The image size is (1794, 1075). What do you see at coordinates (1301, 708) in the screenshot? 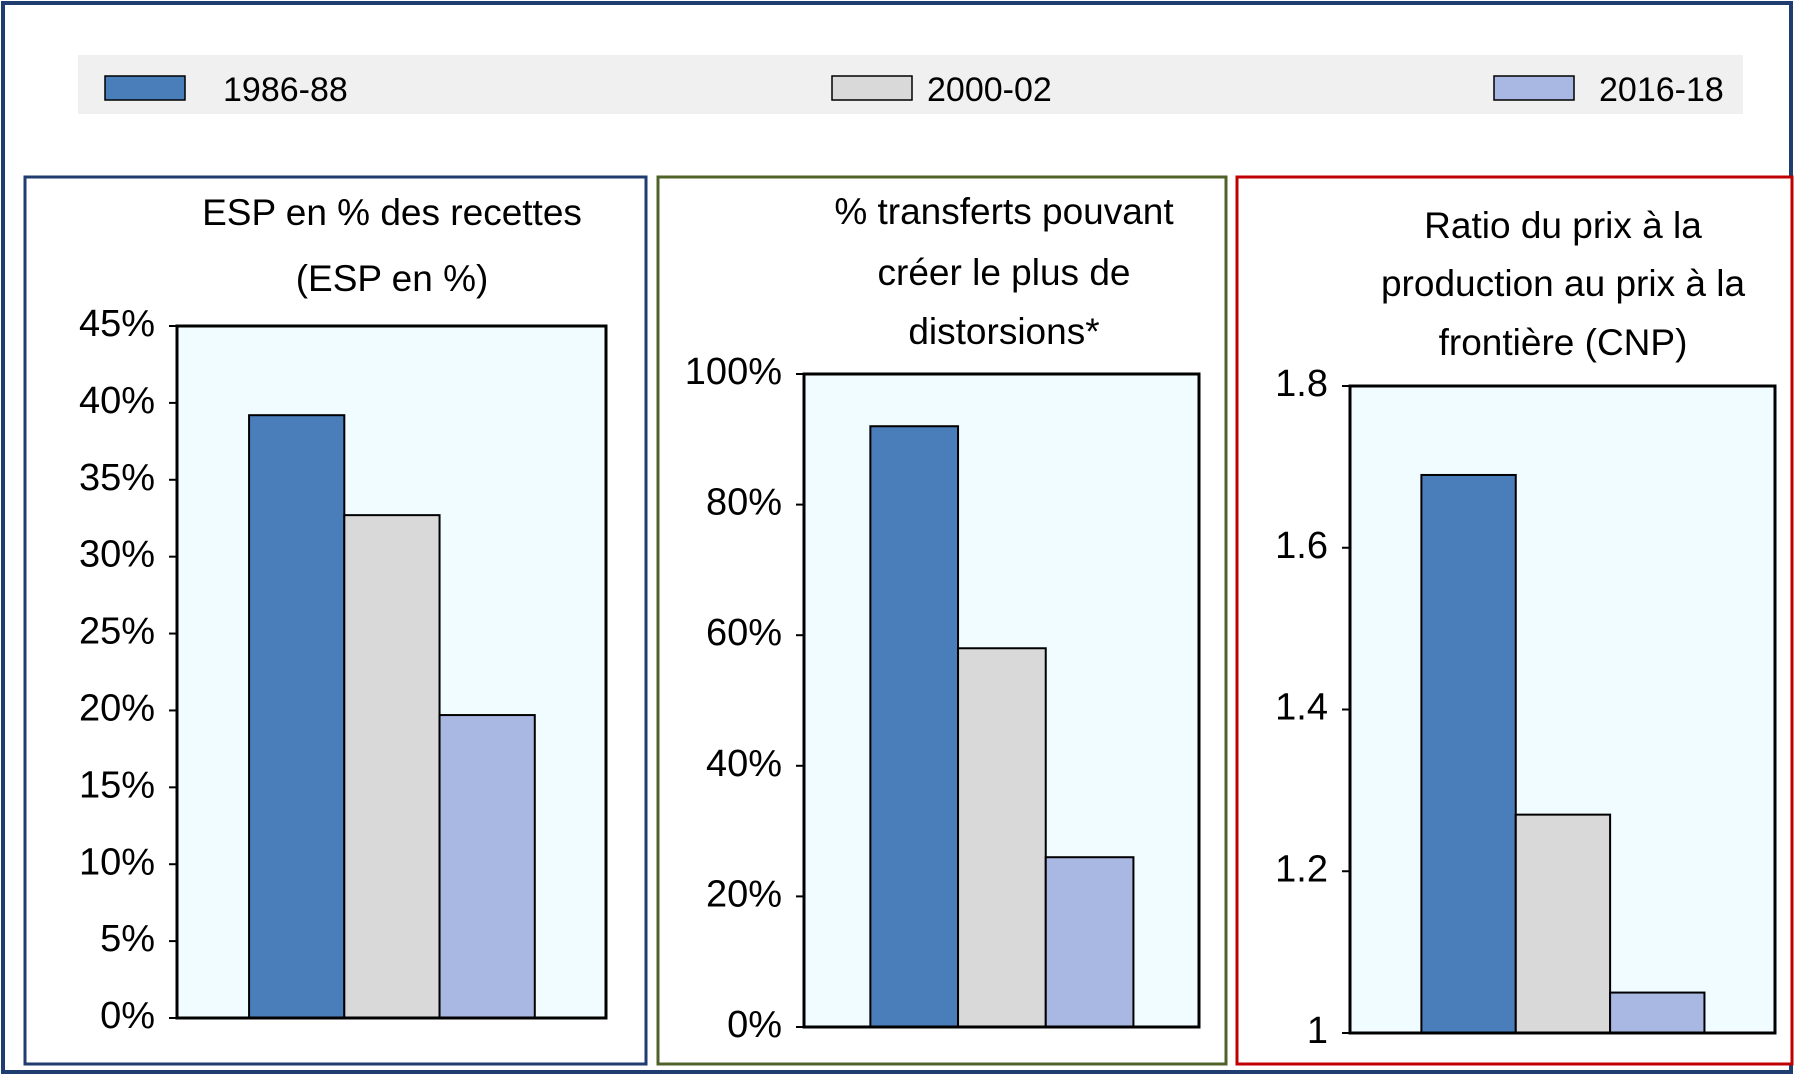
I see `y-tick-label: 1.4` at bounding box center [1301, 708].